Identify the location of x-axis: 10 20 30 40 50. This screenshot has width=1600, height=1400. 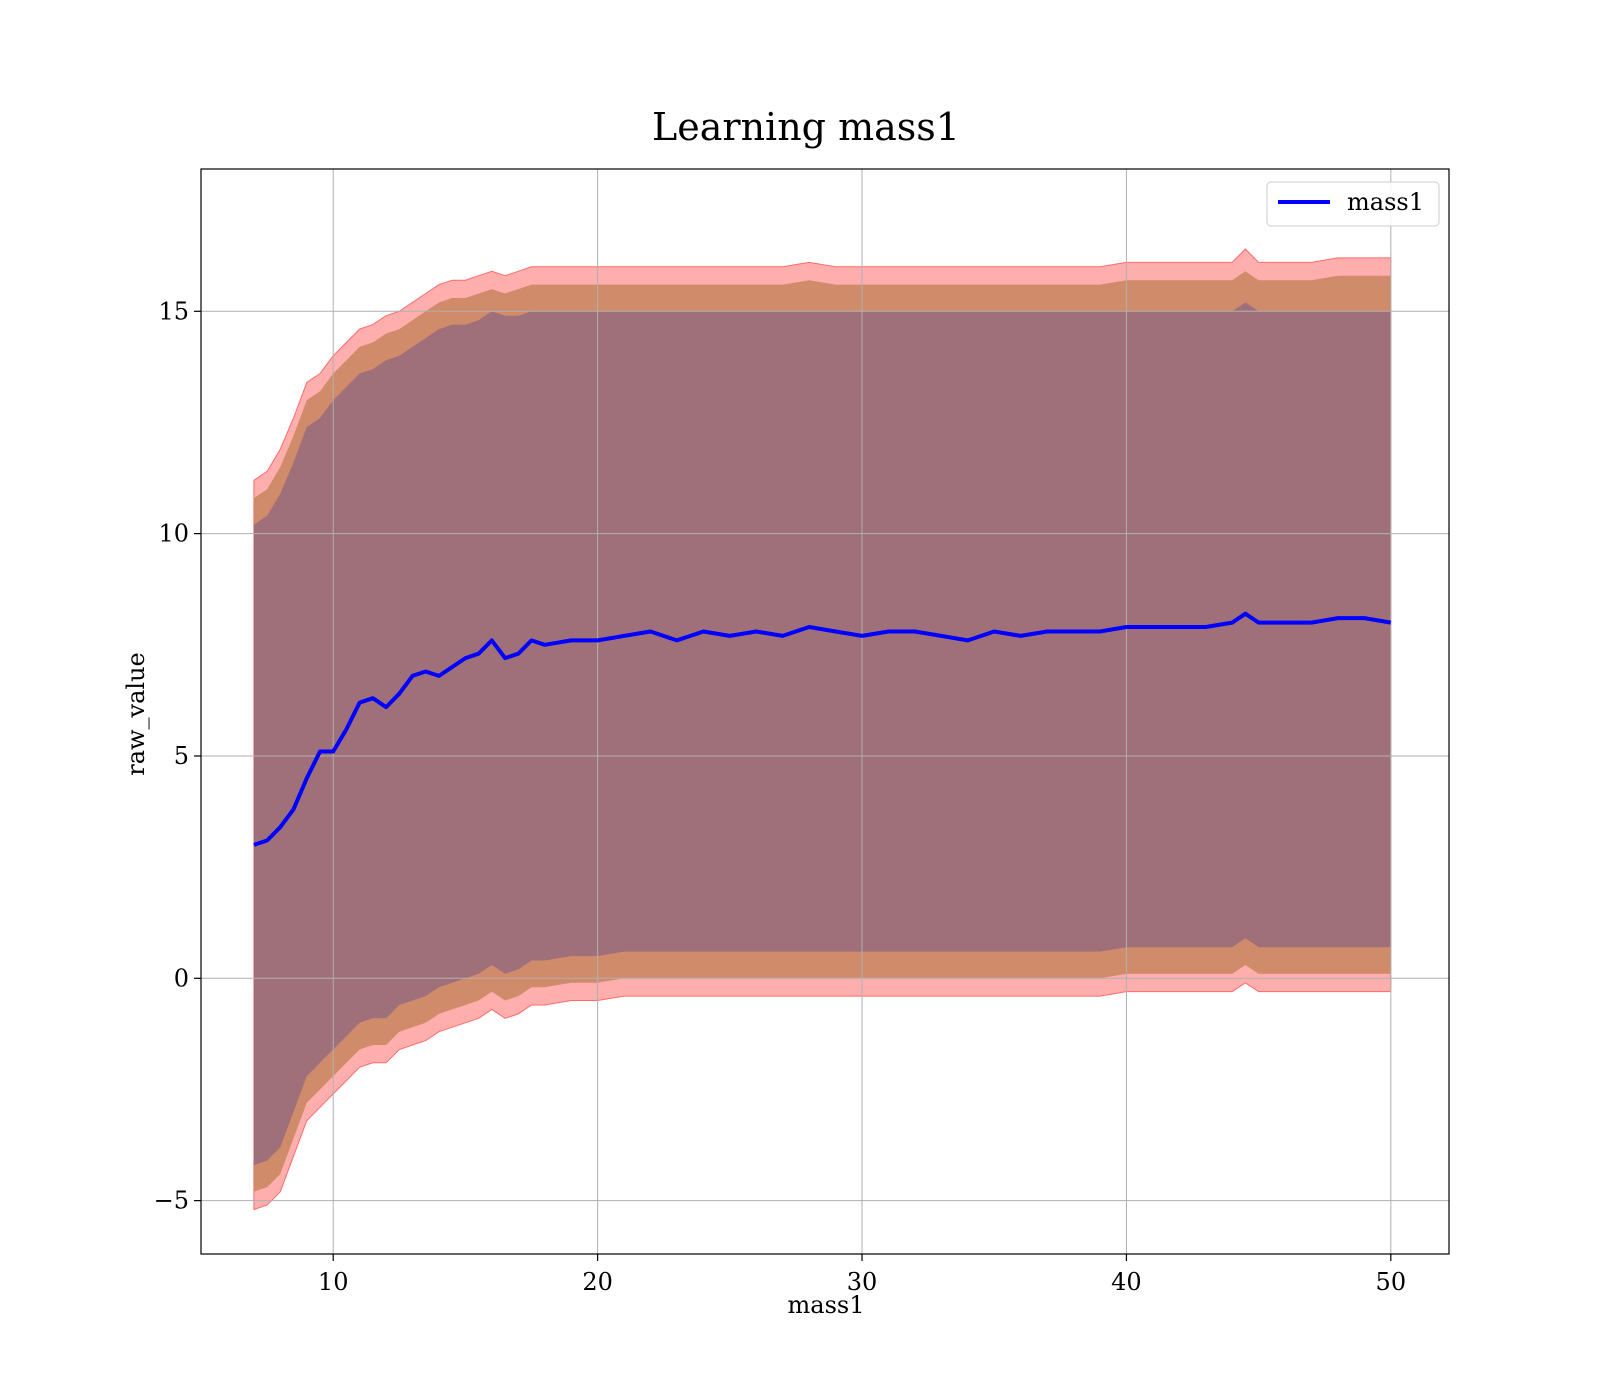
(862, 1275).